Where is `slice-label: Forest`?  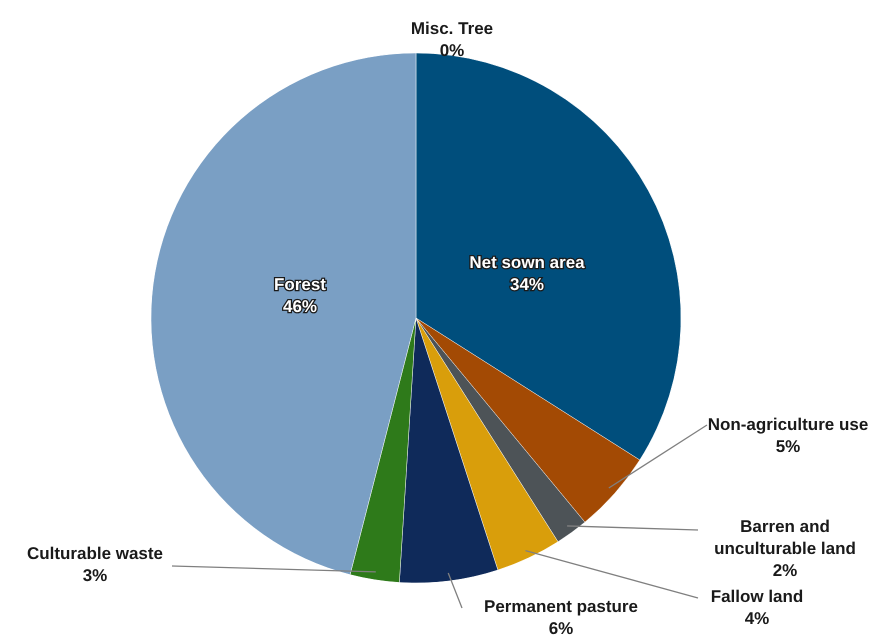
slice-label: Forest is located at coordinates (300, 284).